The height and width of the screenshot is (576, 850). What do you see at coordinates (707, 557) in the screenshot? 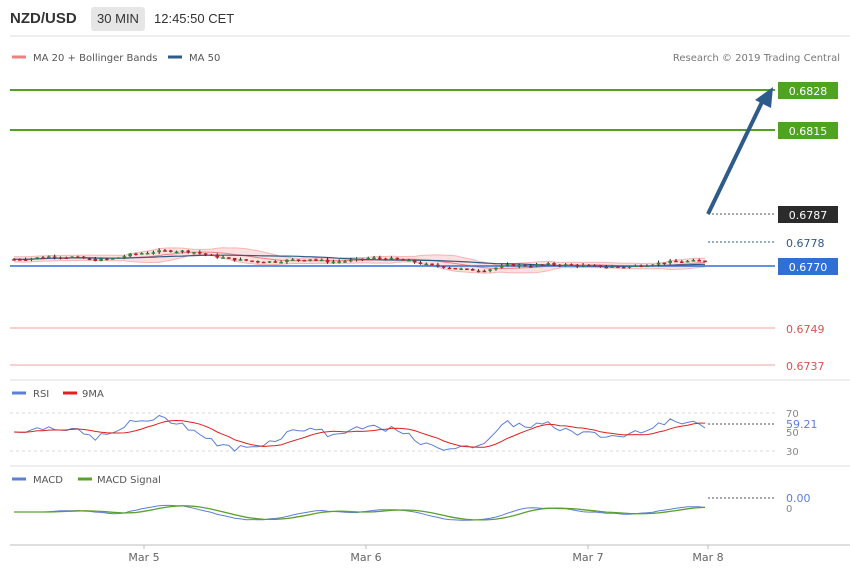
I see `x-label-mar8: Mar 8` at bounding box center [707, 557].